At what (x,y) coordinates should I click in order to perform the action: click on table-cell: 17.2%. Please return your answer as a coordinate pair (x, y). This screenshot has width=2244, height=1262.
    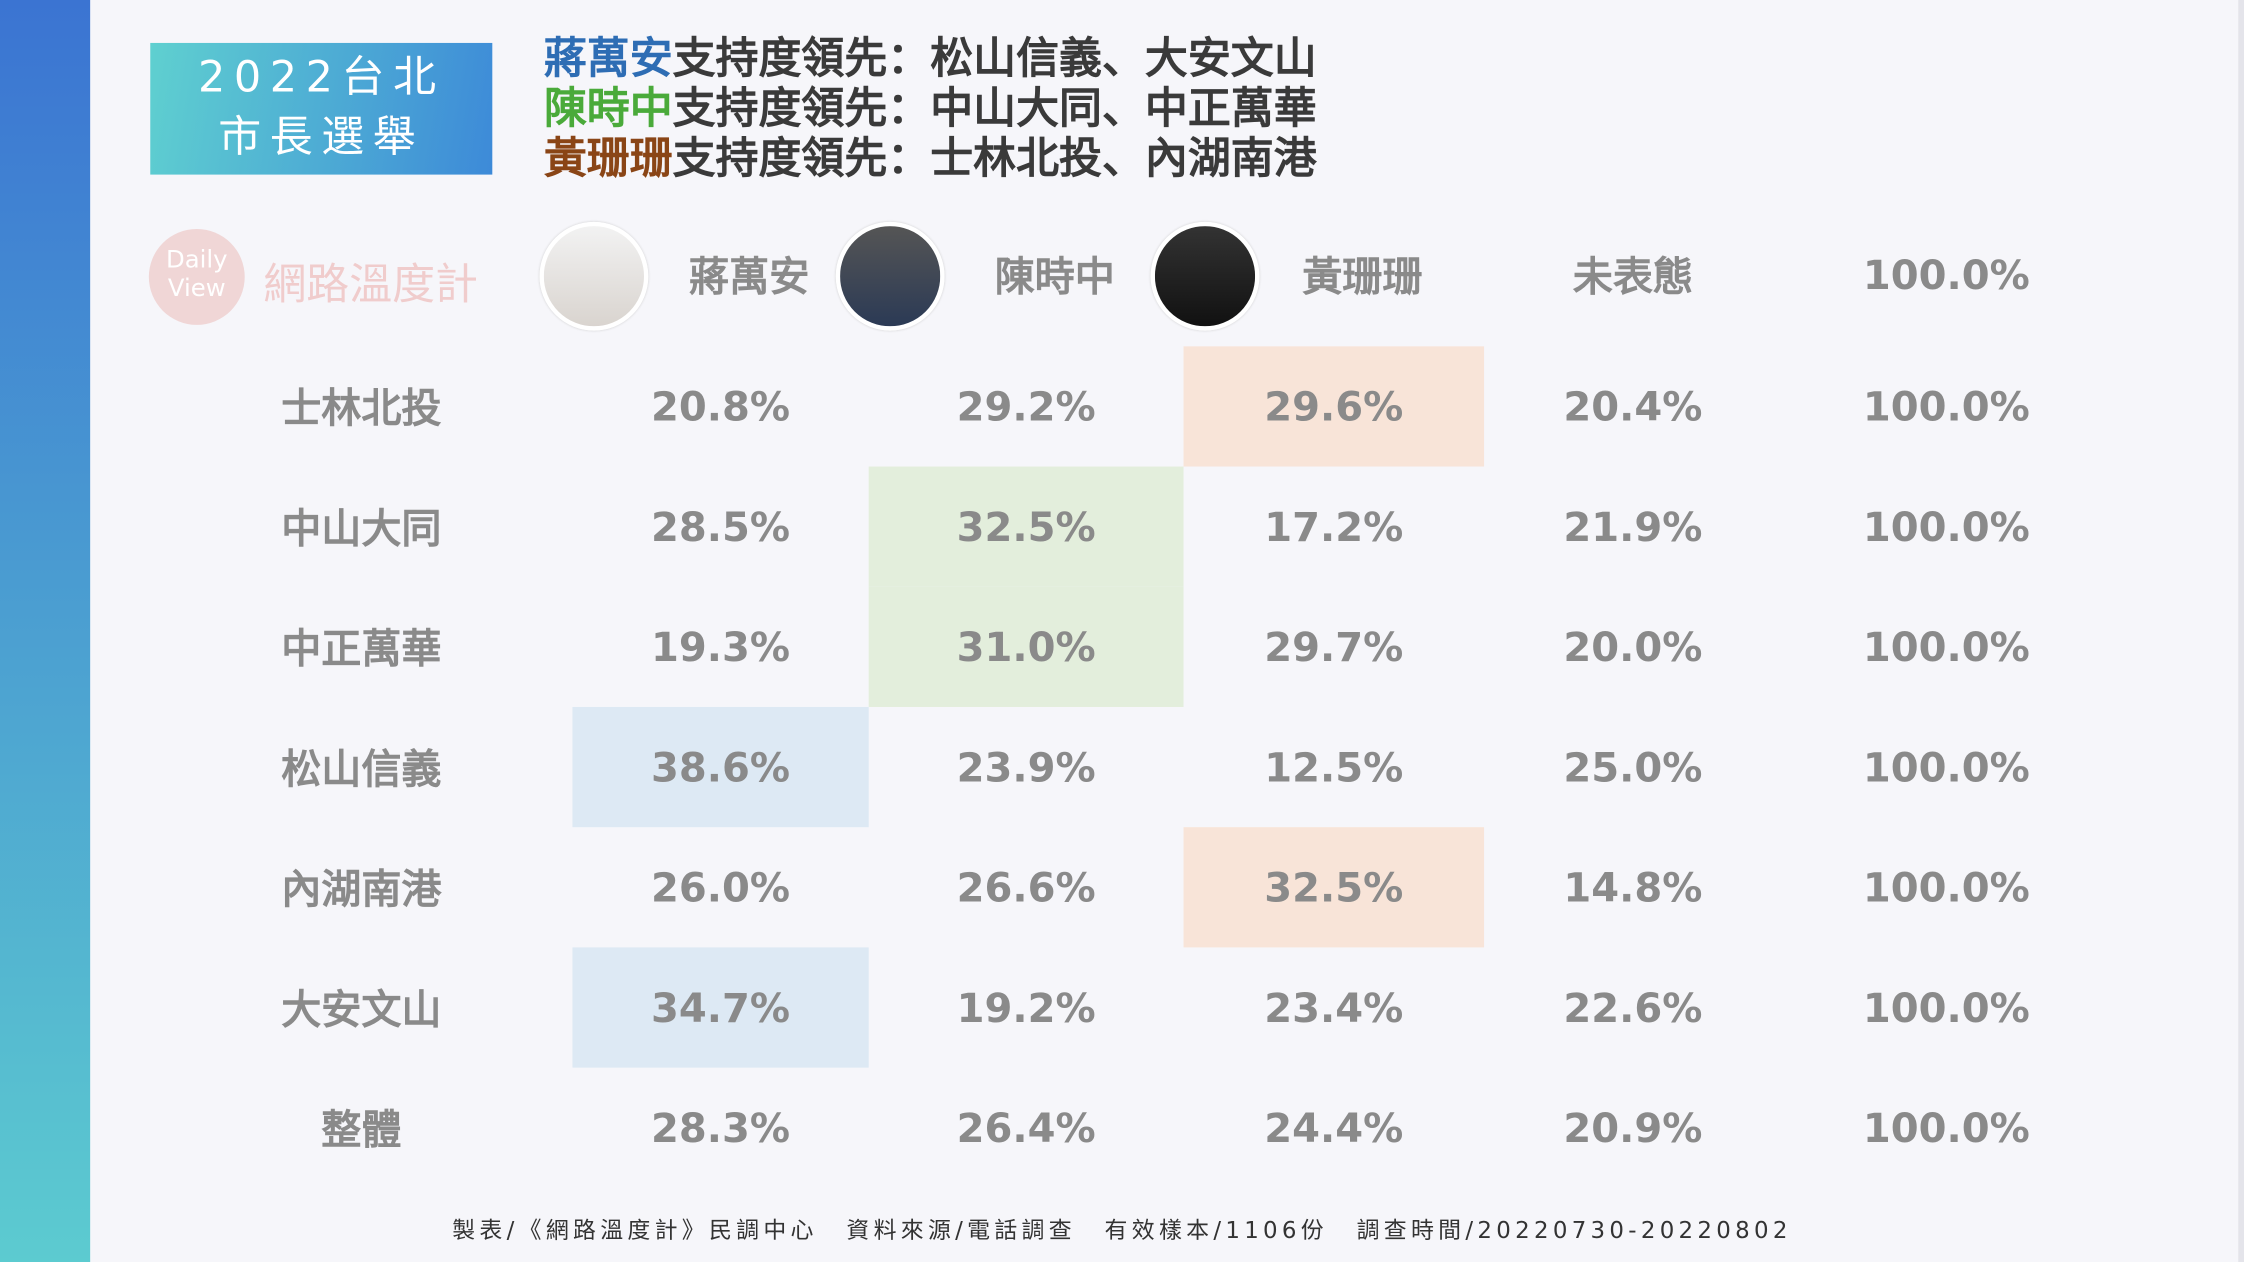
    Looking at the image, I should click on (1334, 527).